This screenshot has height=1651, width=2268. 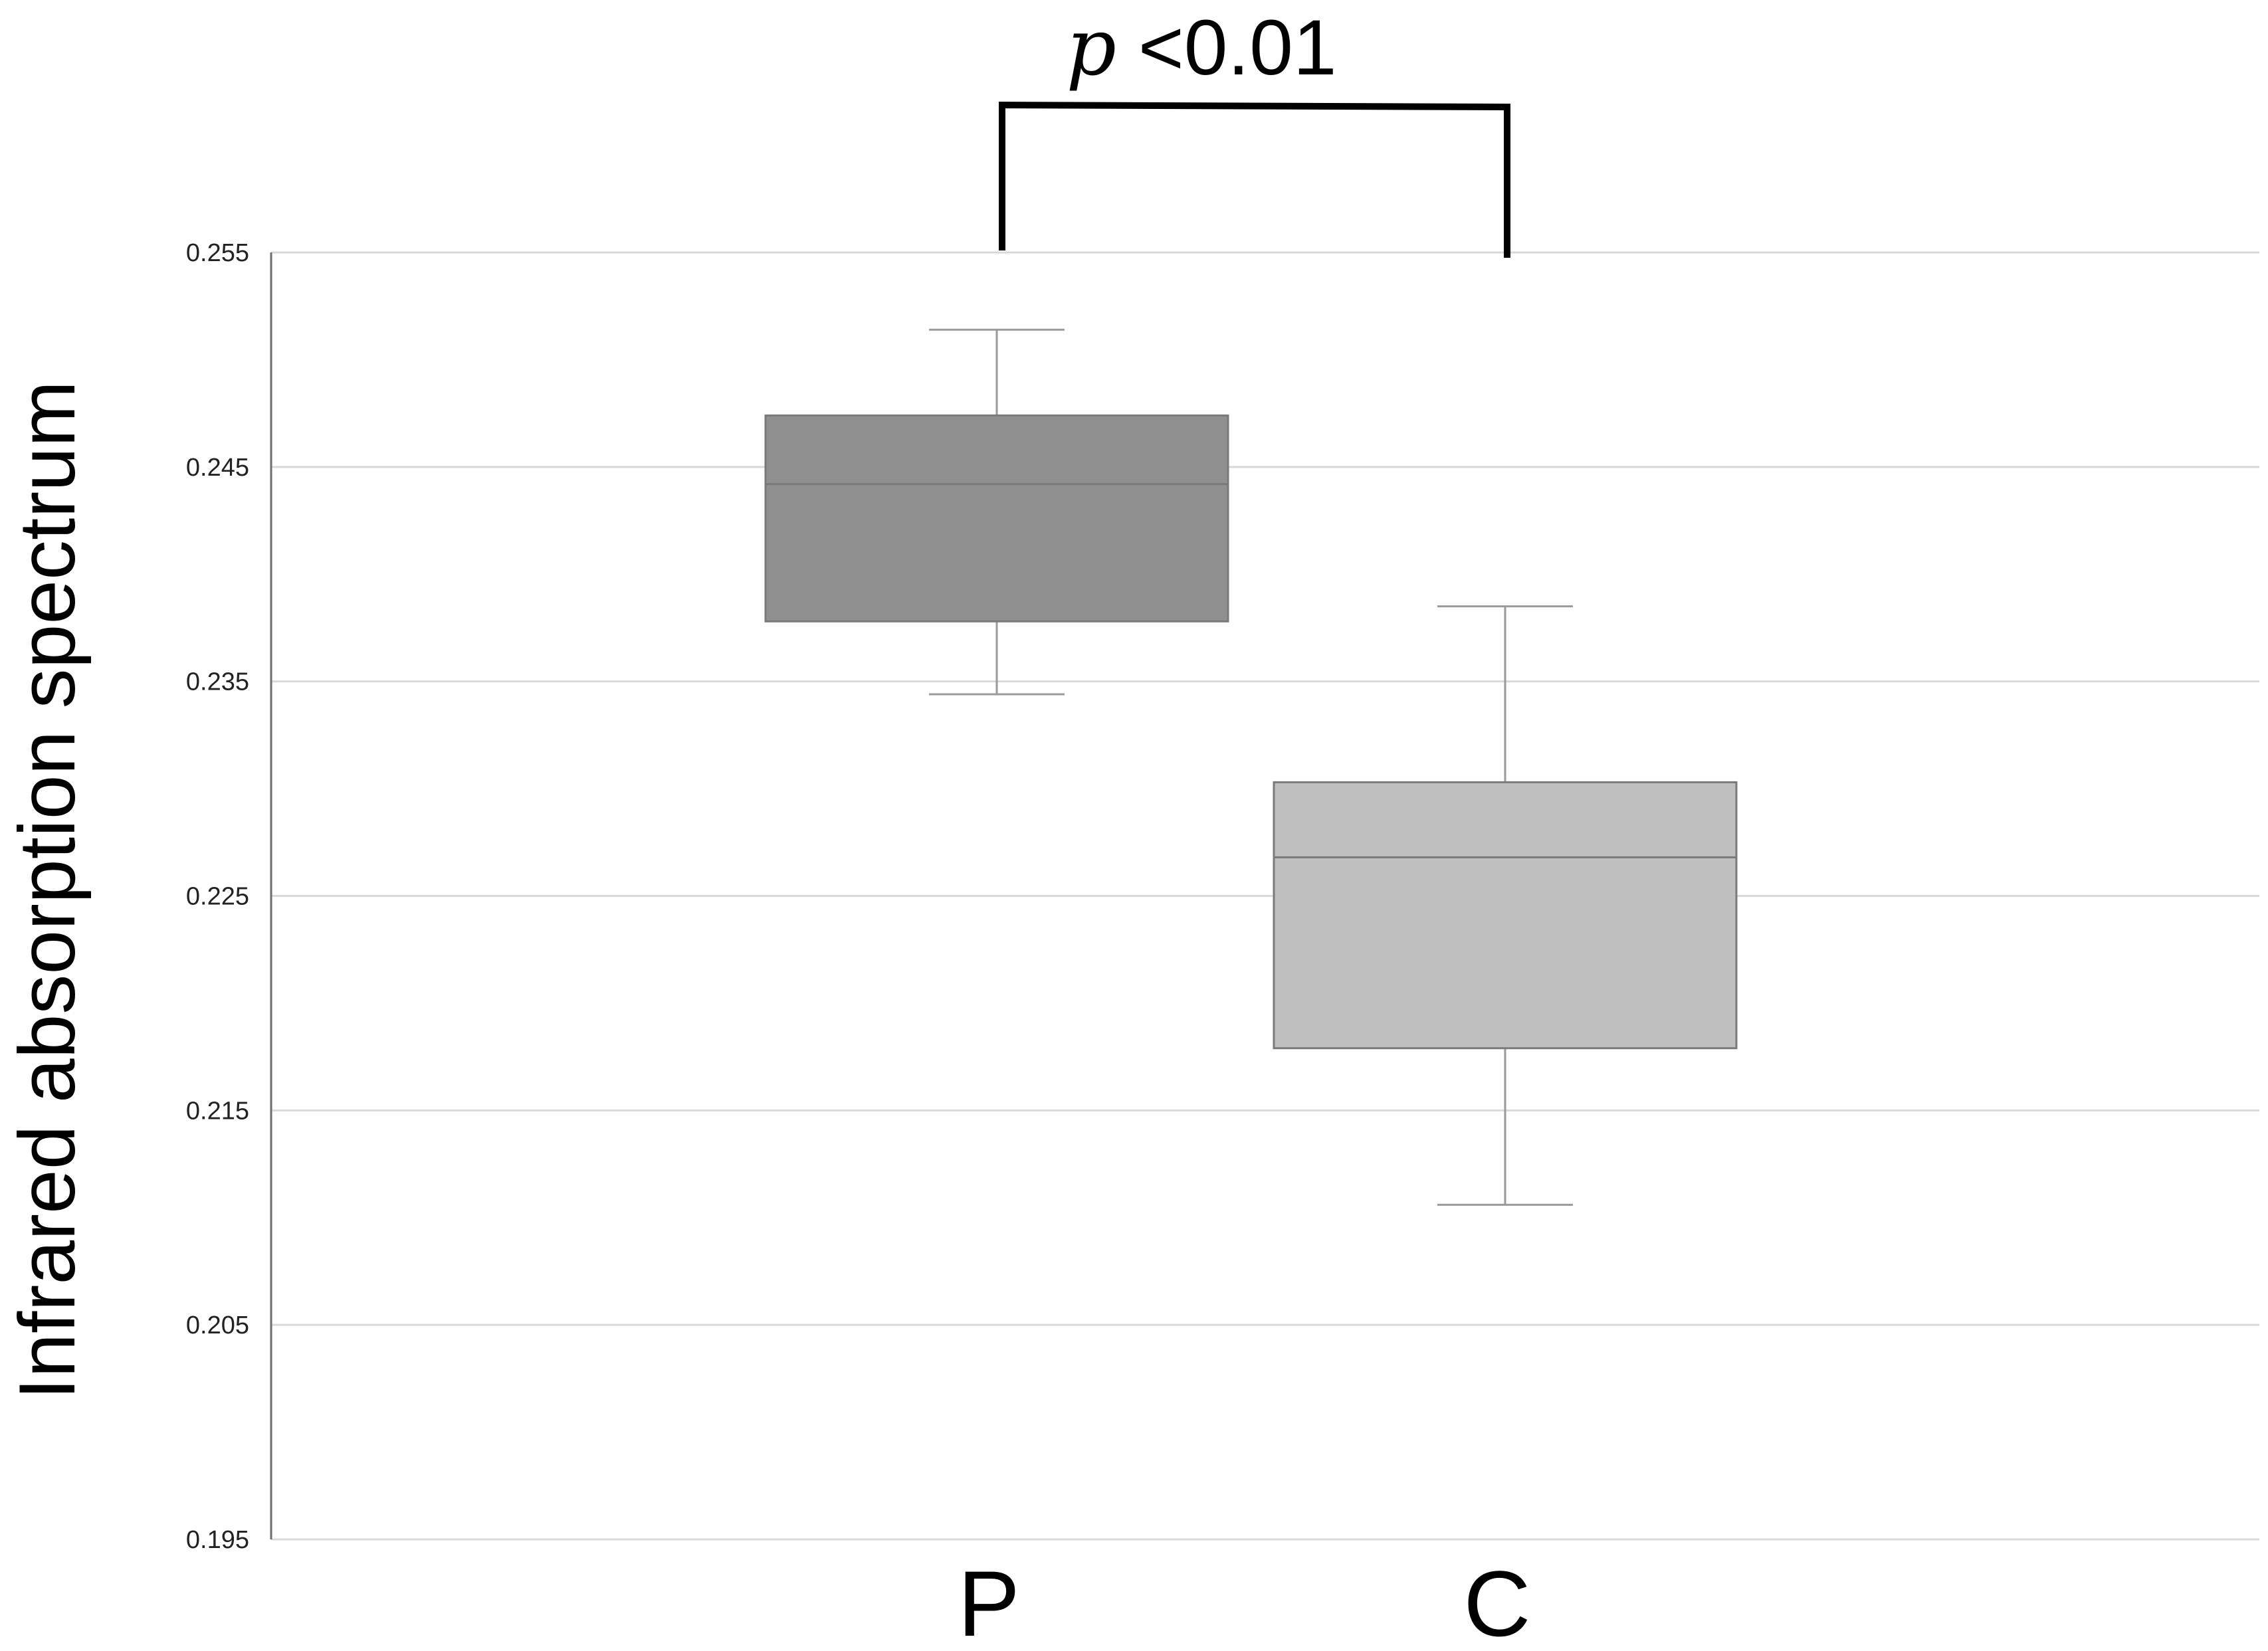 I want to click on y-tick-labels: 0.195 0.205 0.215 0.225 0.235 0.245 0.255, so click(x=217, y=896).